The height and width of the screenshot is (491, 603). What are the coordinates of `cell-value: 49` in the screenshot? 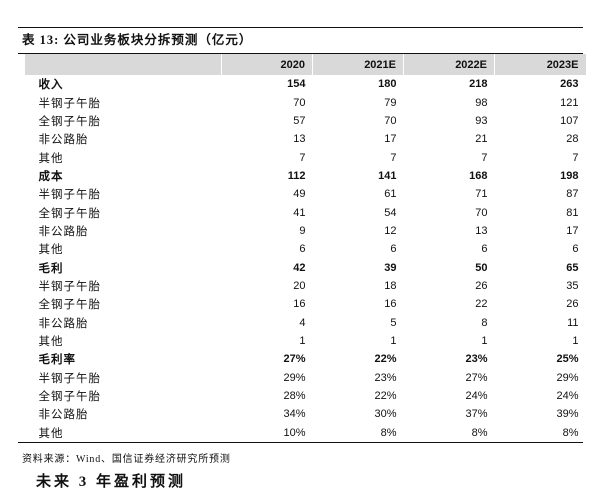 It's located at (299, 194).